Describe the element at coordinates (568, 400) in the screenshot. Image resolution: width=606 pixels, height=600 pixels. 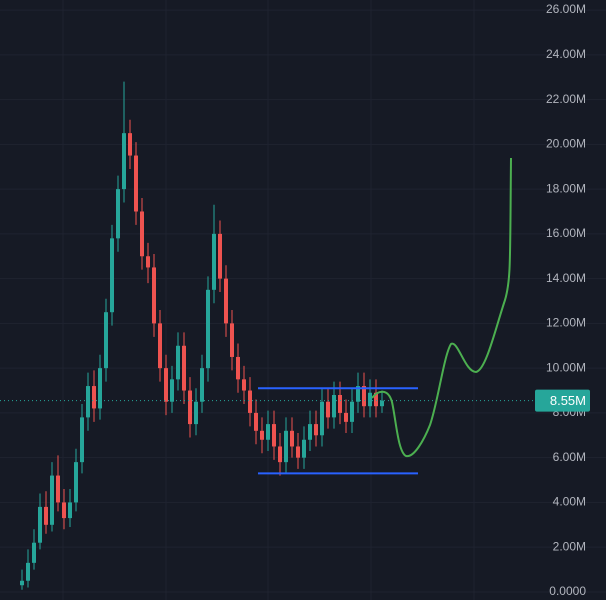
I see `last-price-label: 8.55M` at that location.